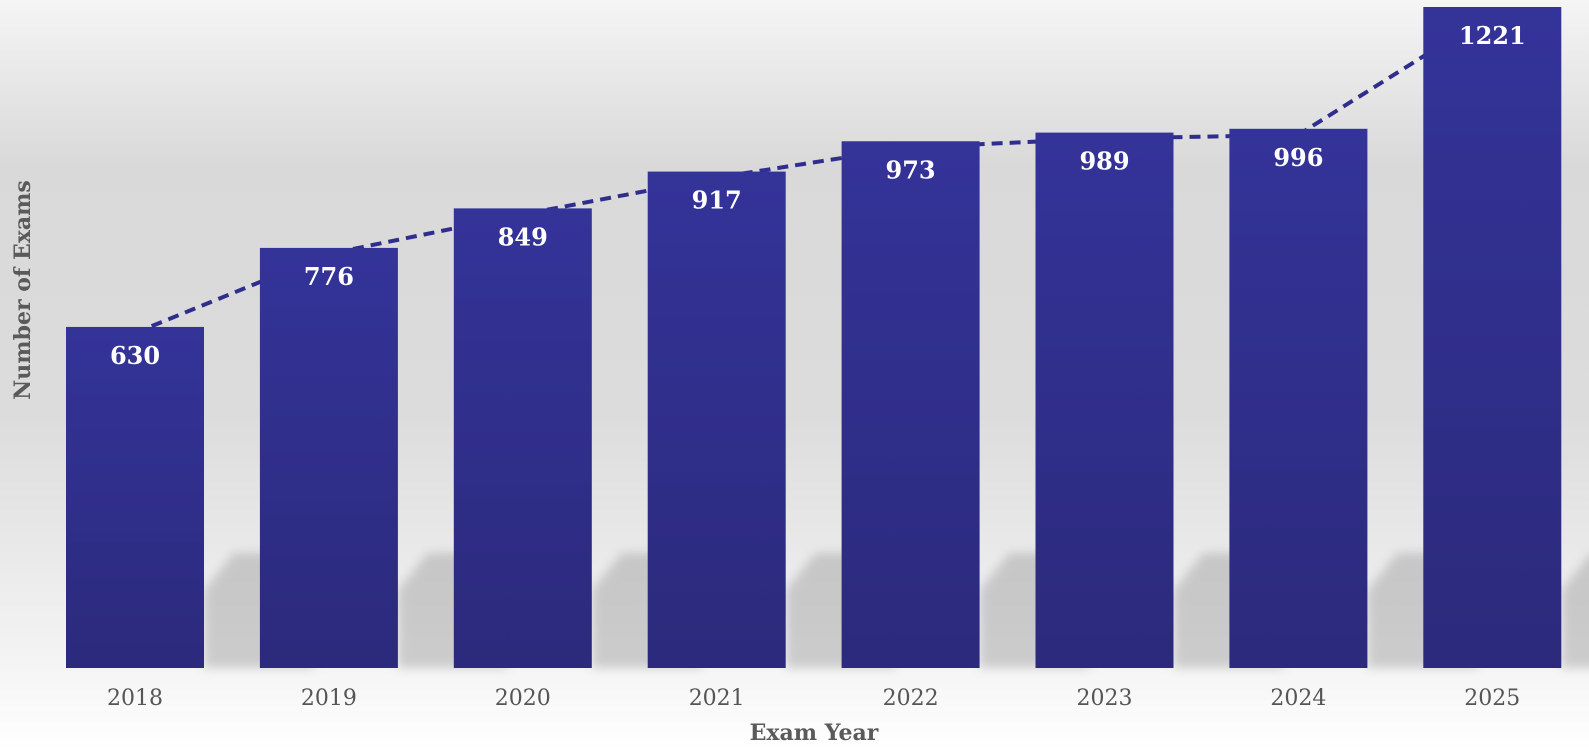  What do you see at coordinates (135, 497) in the screenshot?
I see `bar-2018` at bounding box center [135, 497].